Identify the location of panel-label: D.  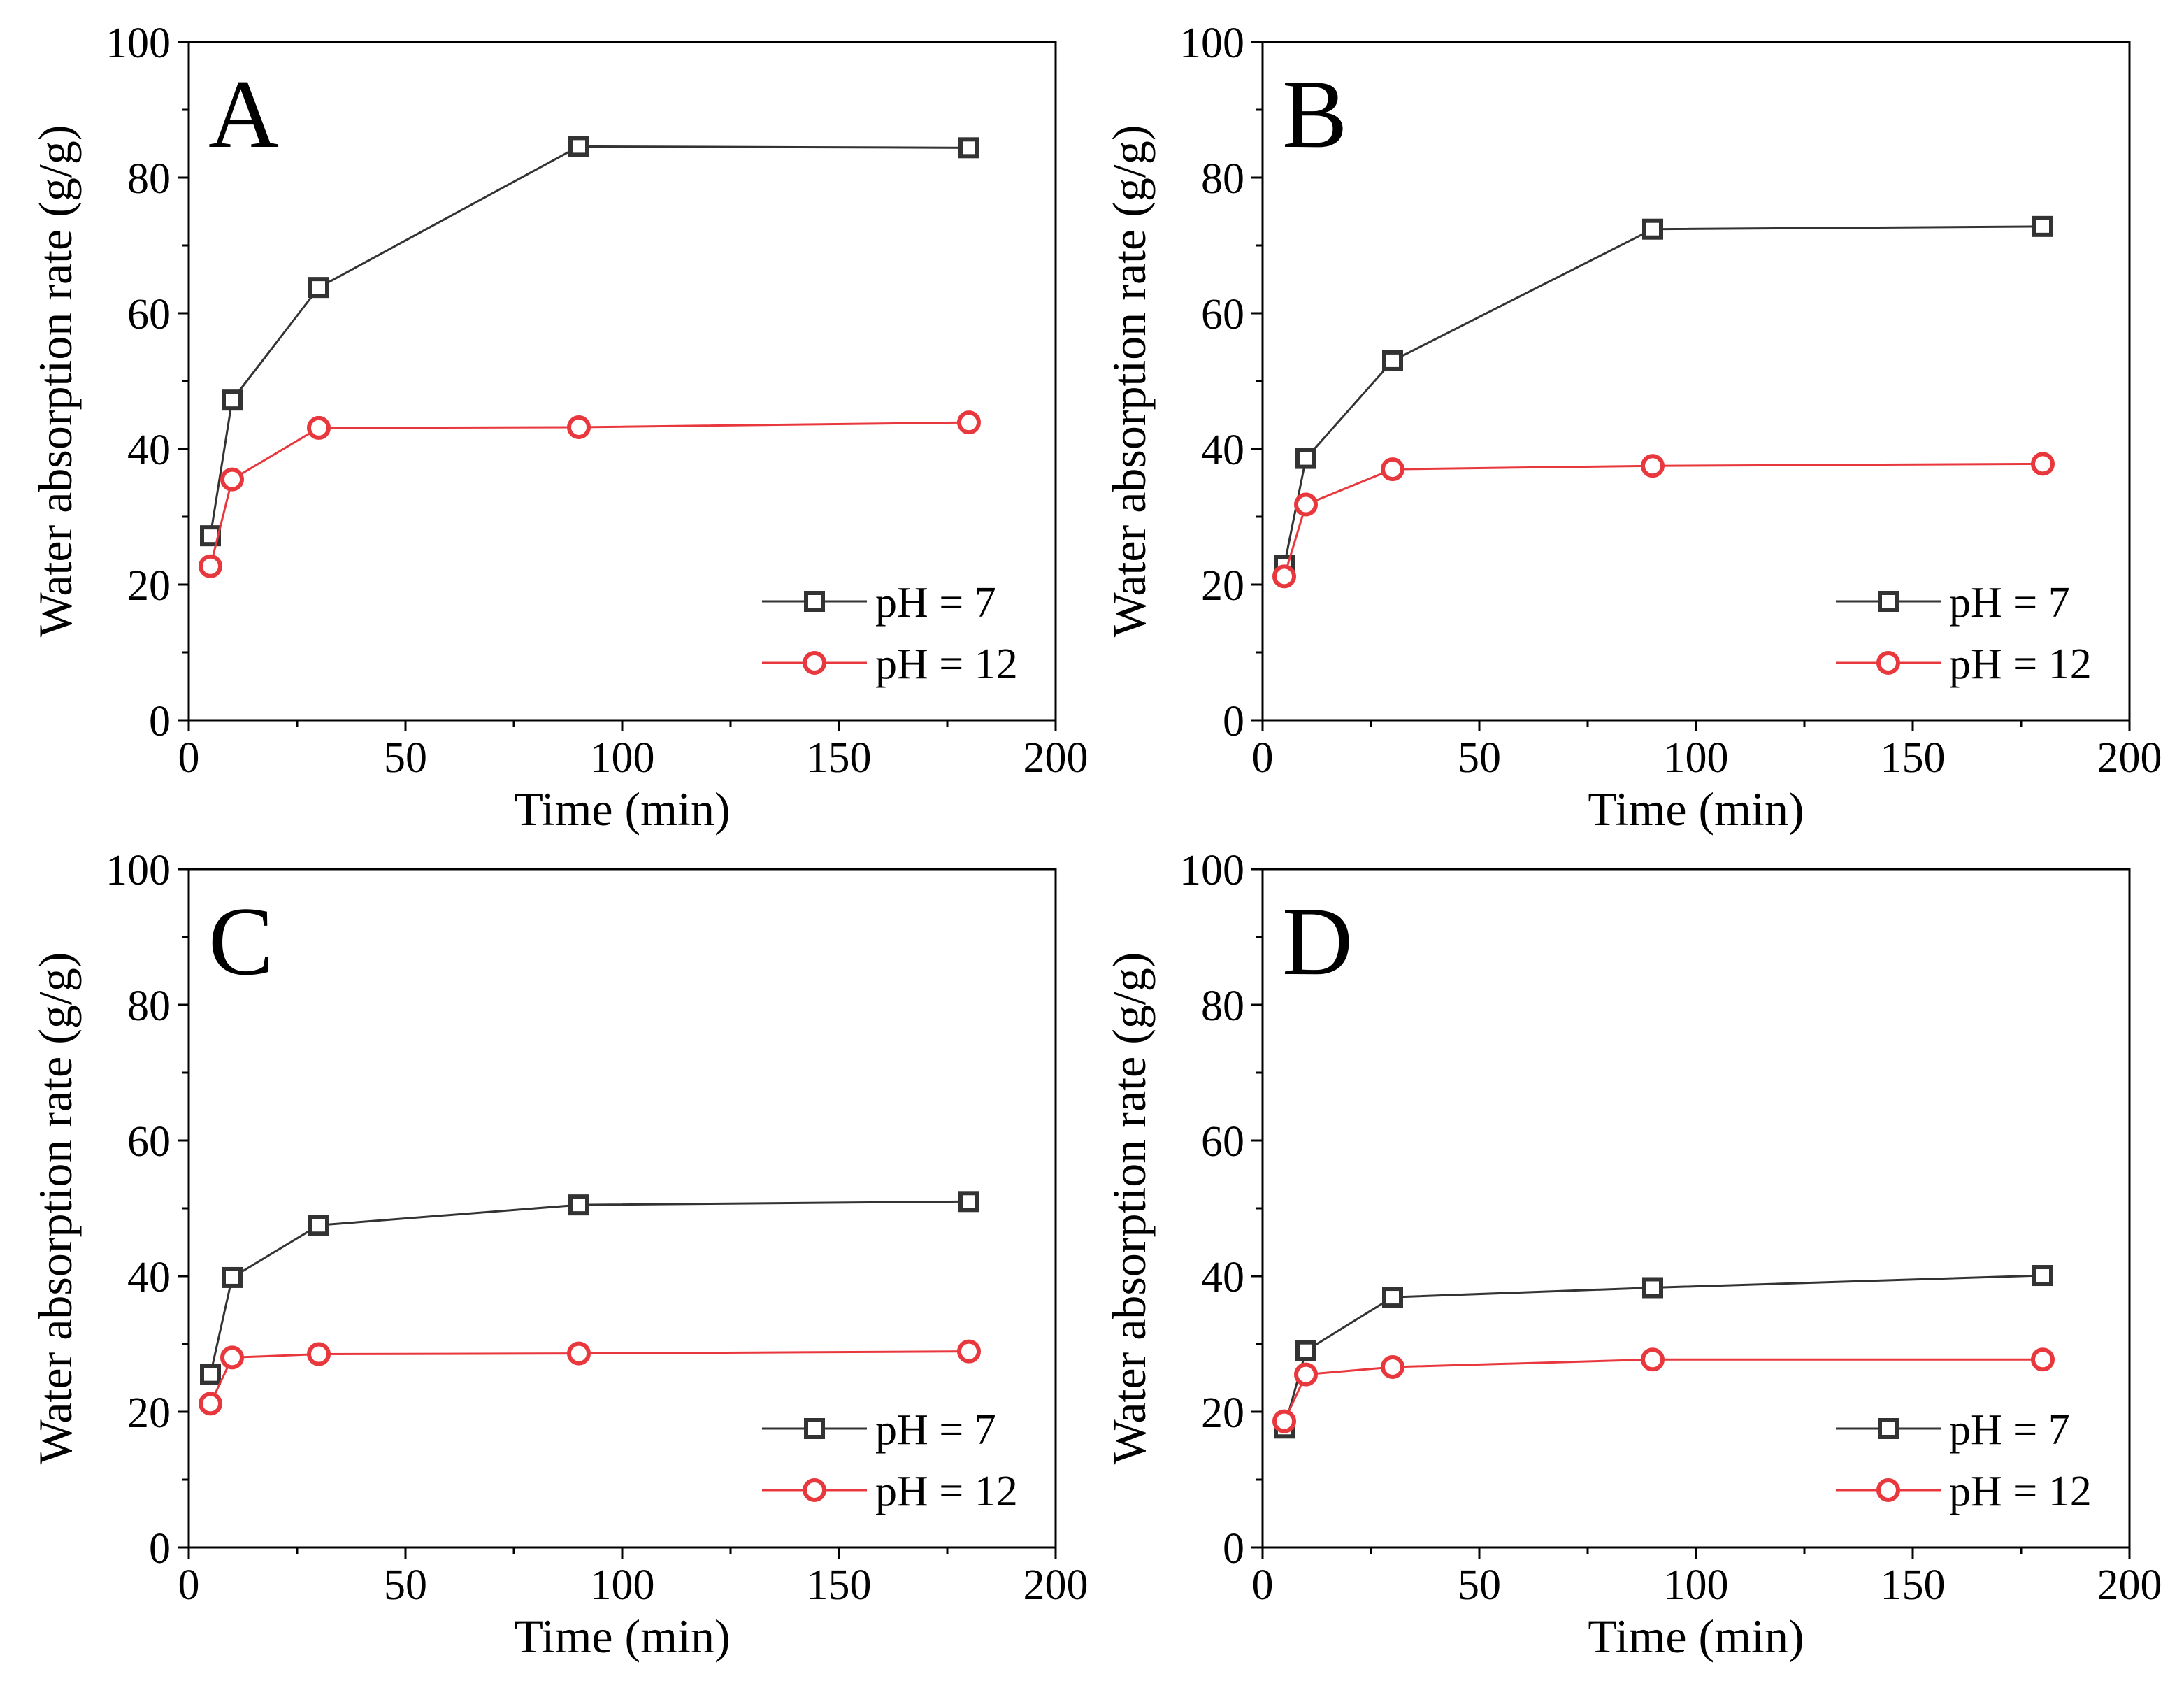
(1317, 941).